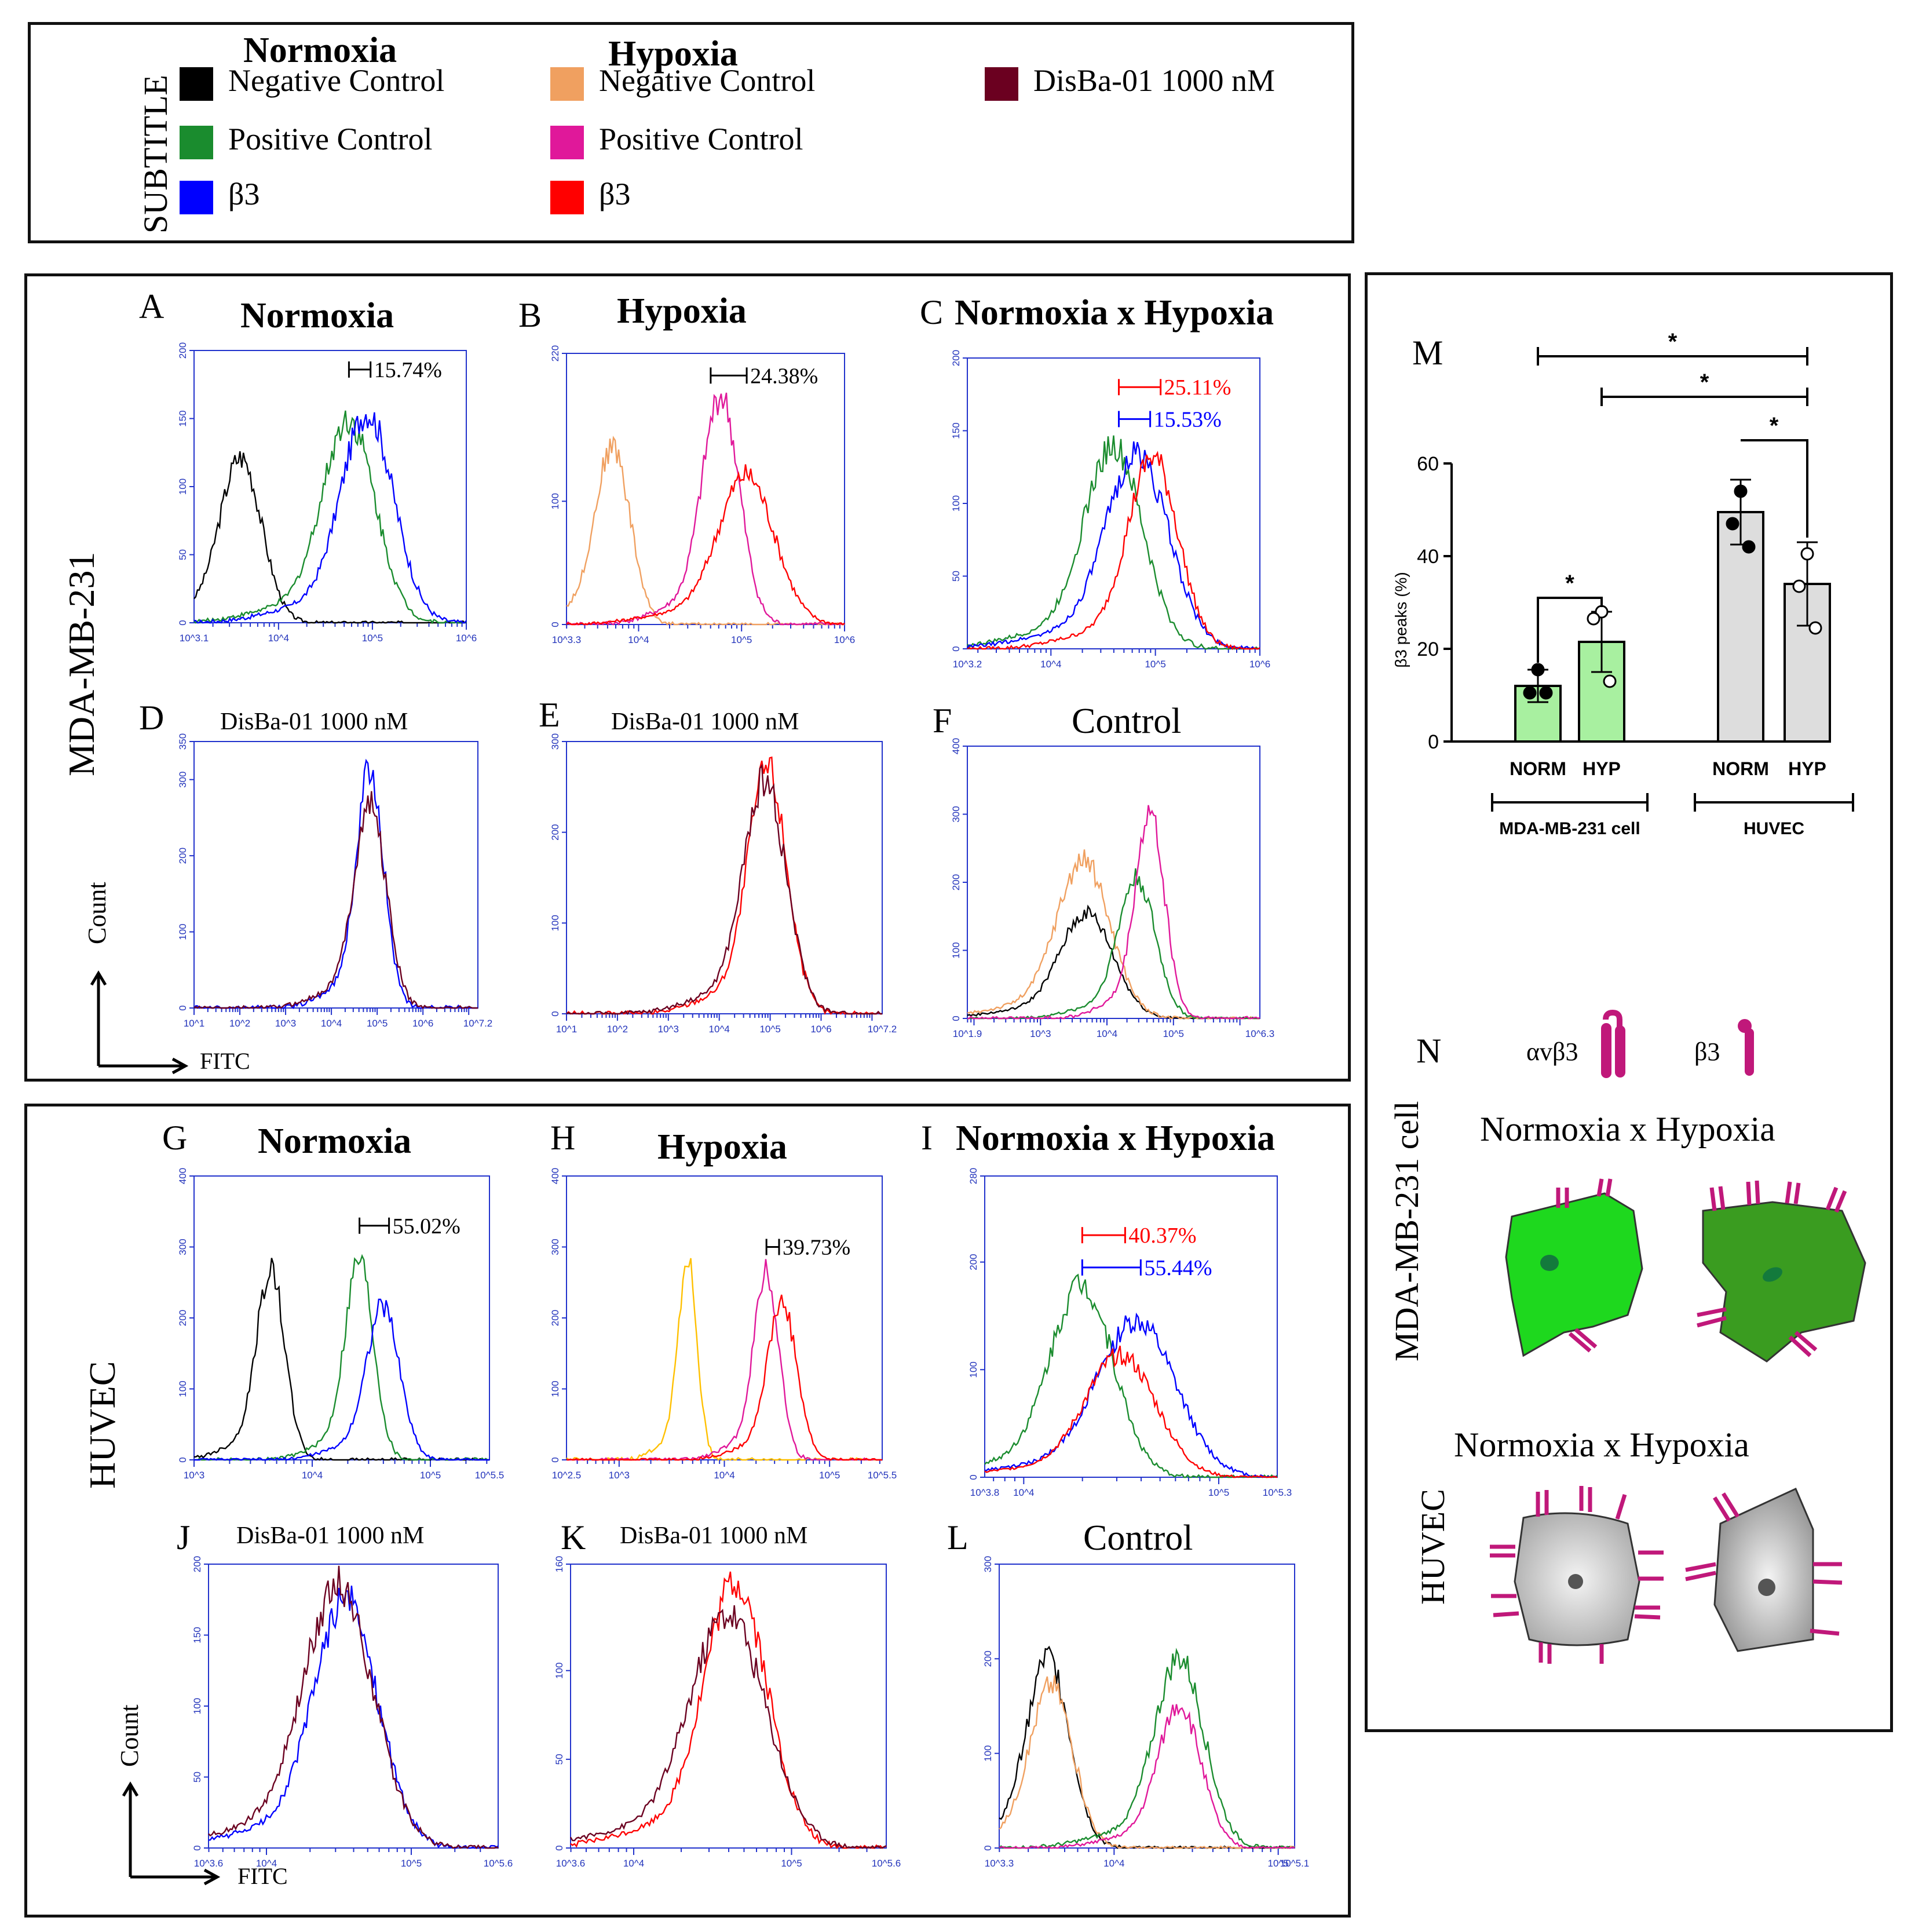 The width and height of the screenshot is (1915, 1932). I want to click on y-tick-label: 50, so click(957, 576).